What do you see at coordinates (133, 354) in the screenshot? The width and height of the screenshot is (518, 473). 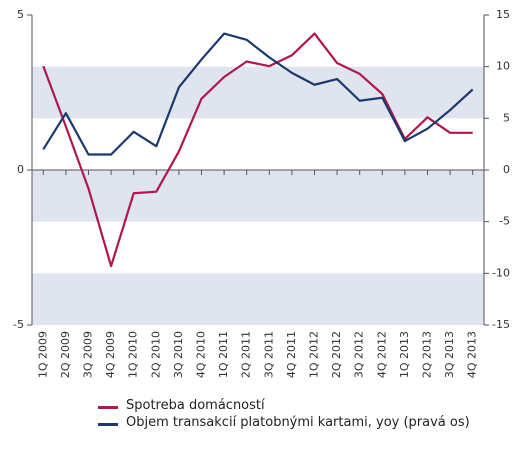 I see `x-tick-label: 1Q 2010` at bounding box center [133, 354].